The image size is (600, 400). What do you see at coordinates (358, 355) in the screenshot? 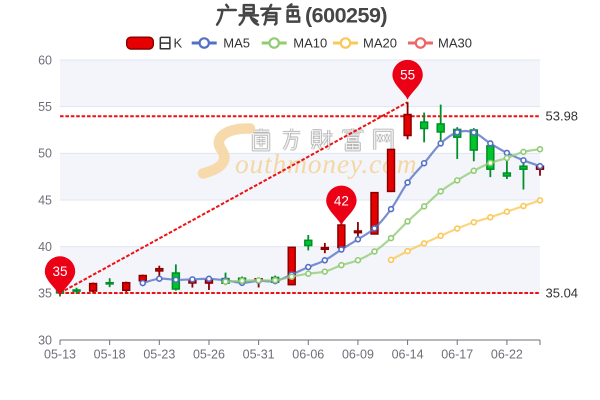
I see `svg-text: 06-09` at bounding box center [358, 355].